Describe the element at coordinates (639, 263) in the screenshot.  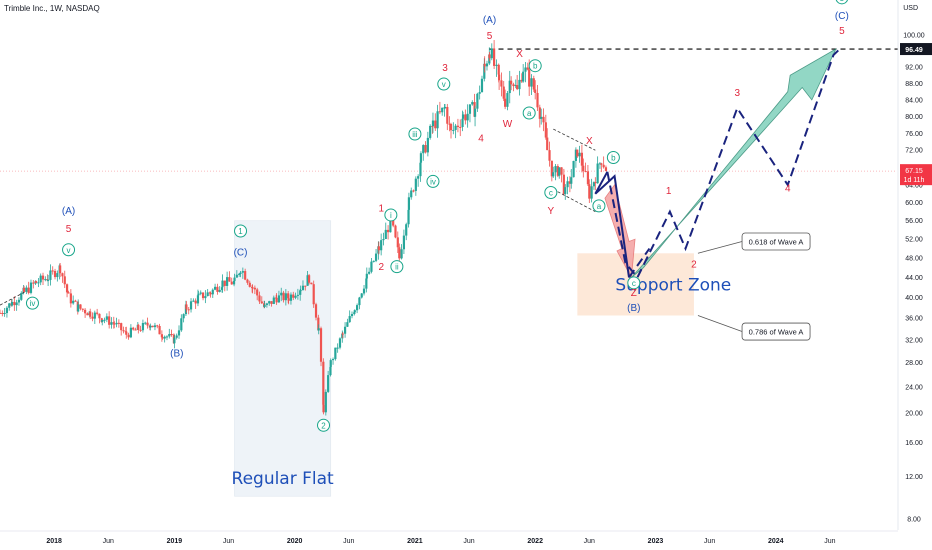
I see `projection-dashed-start` at that location.